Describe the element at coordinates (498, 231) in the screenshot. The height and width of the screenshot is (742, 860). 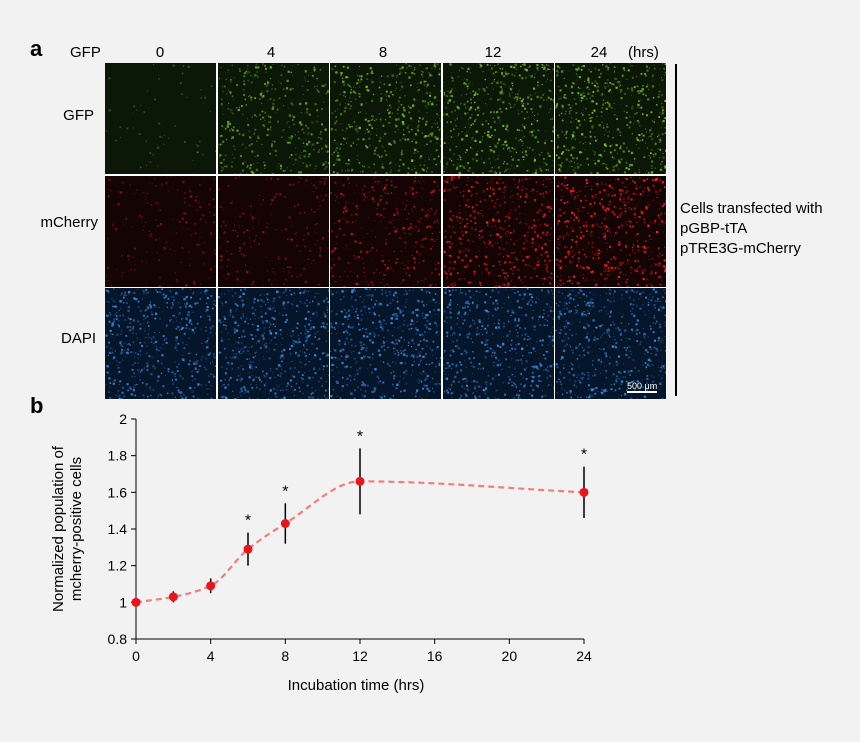
I see `image-mcherry-12h` at that location.